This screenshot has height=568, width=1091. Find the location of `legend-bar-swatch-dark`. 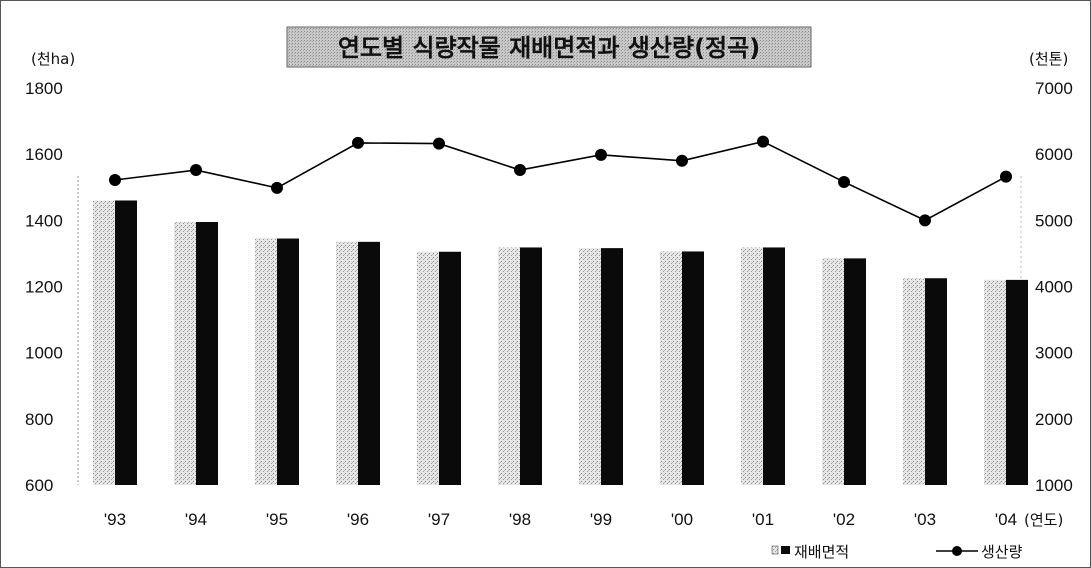

legend-bar-swatch-dark is located at coordinates (785, 550).